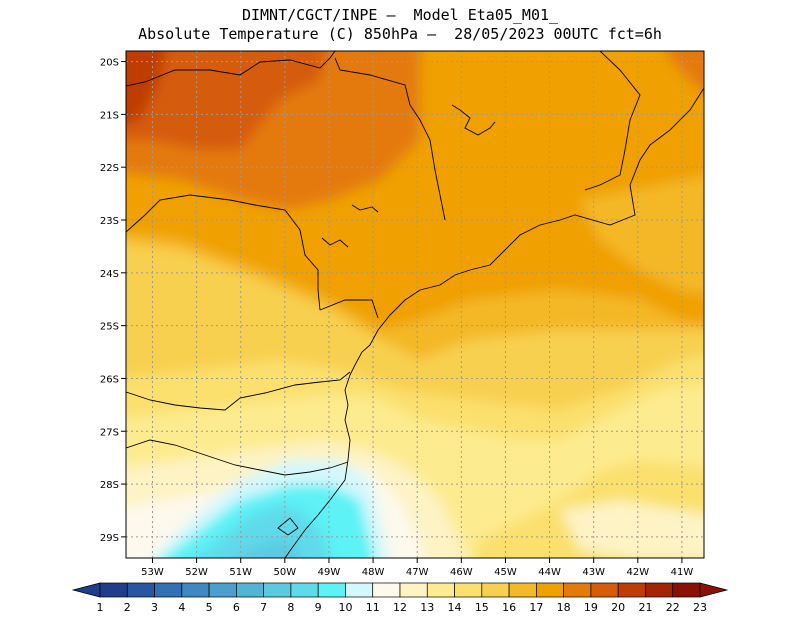 This screenshot has width=800, height=618. I want to click on lake-network, so click(473, 120).